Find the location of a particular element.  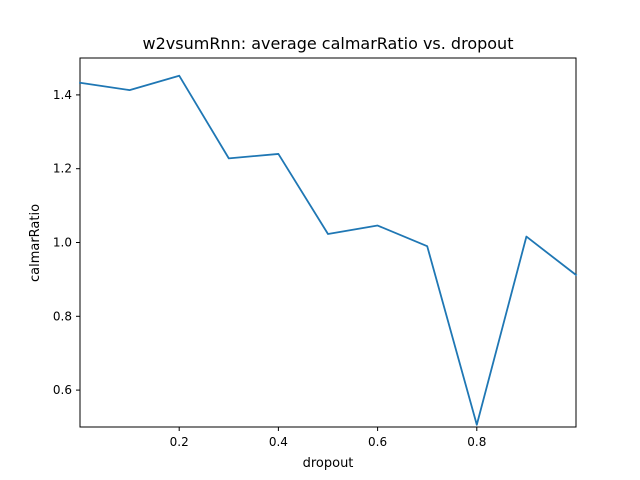

y-tick-label: 1.0 is located at coordinates (62, 243).